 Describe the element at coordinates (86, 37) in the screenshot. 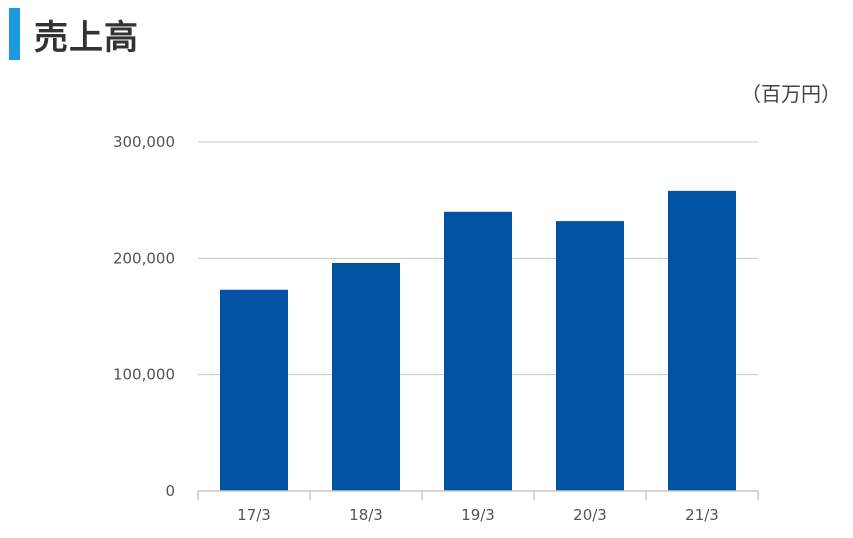

I see `page-title: 売上高` at that location.